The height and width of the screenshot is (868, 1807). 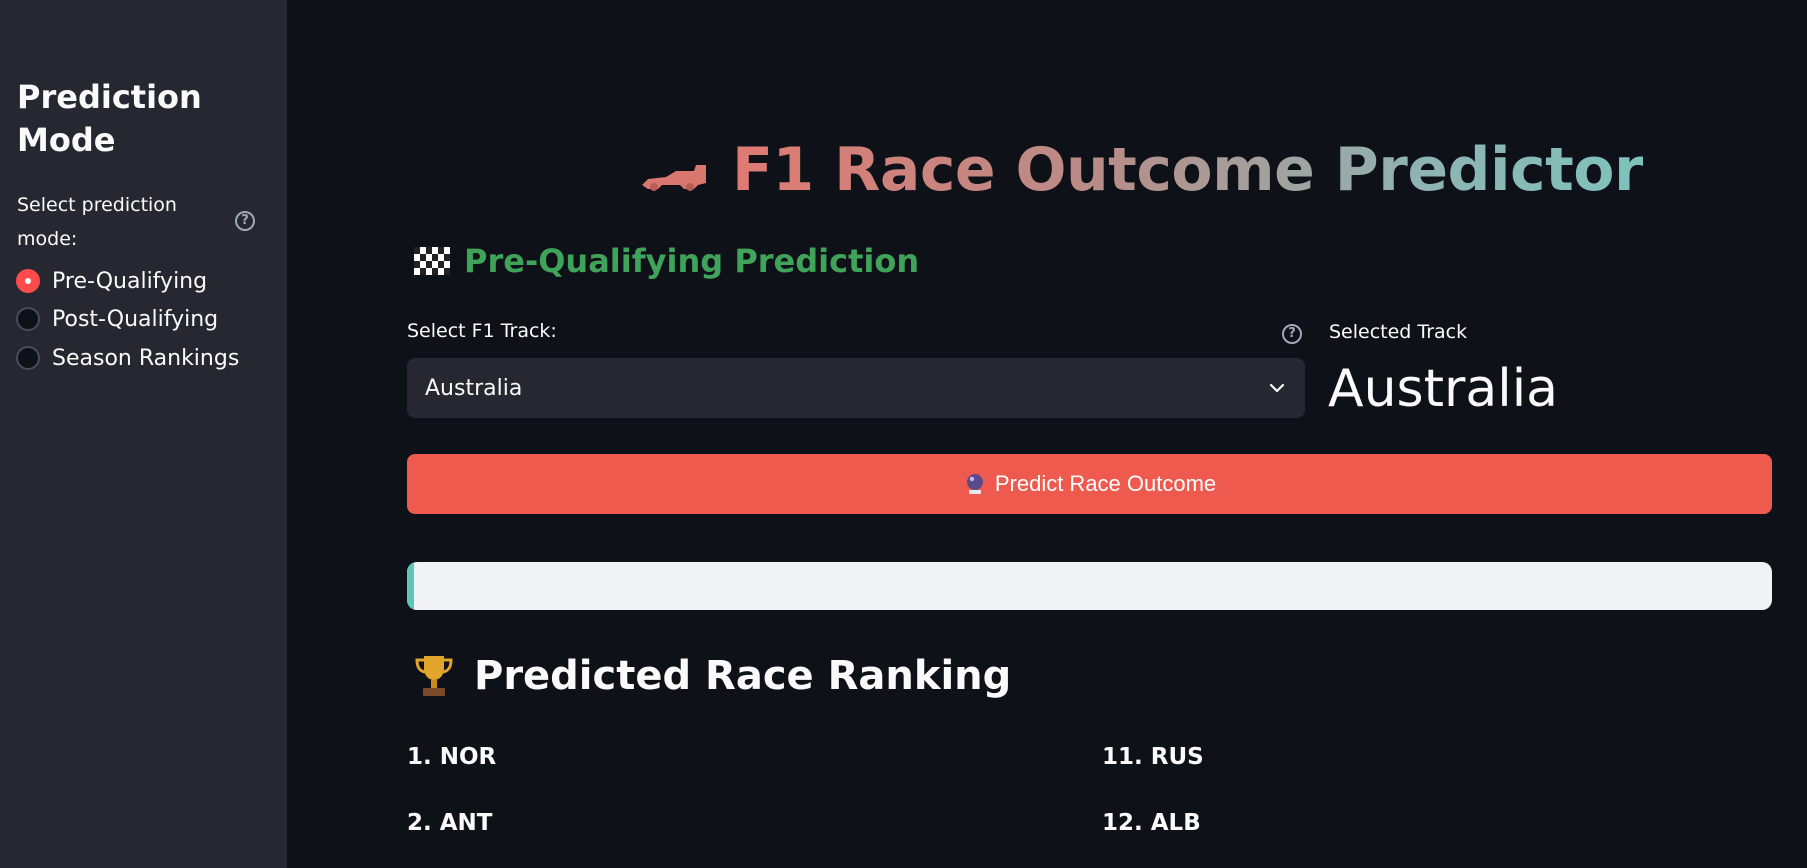 I want to click on track-select-label: Select F1 Track:, so click(x=482, y=331).